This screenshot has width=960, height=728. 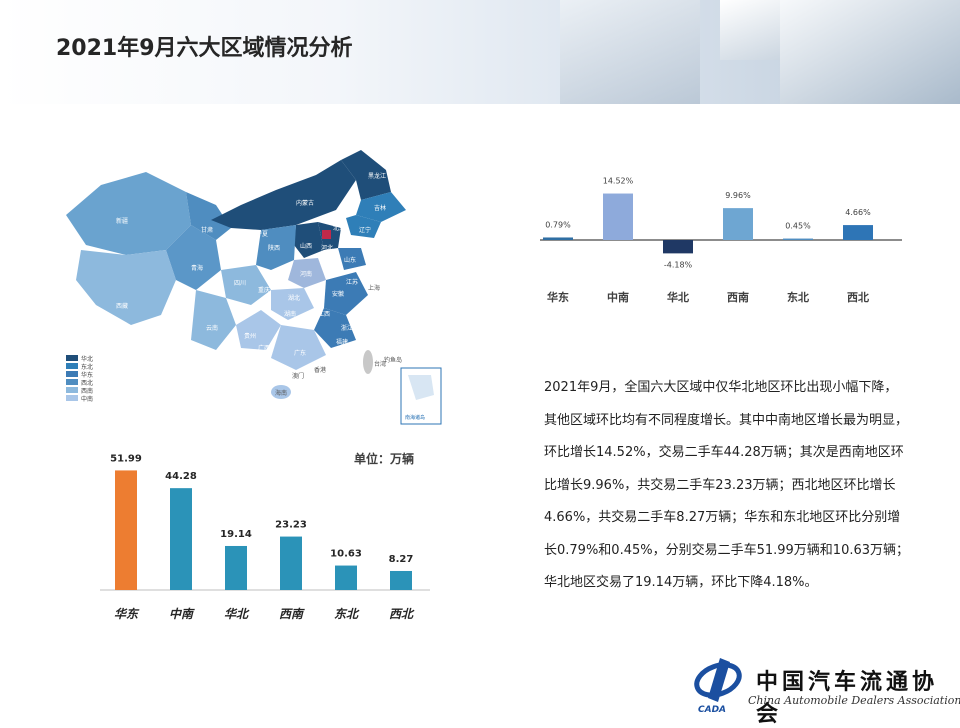 What do you see at coordinates (335, 328) in the screenshot?
I see `map-region-zhejiang-fujian` at bounding box center [335, 328].